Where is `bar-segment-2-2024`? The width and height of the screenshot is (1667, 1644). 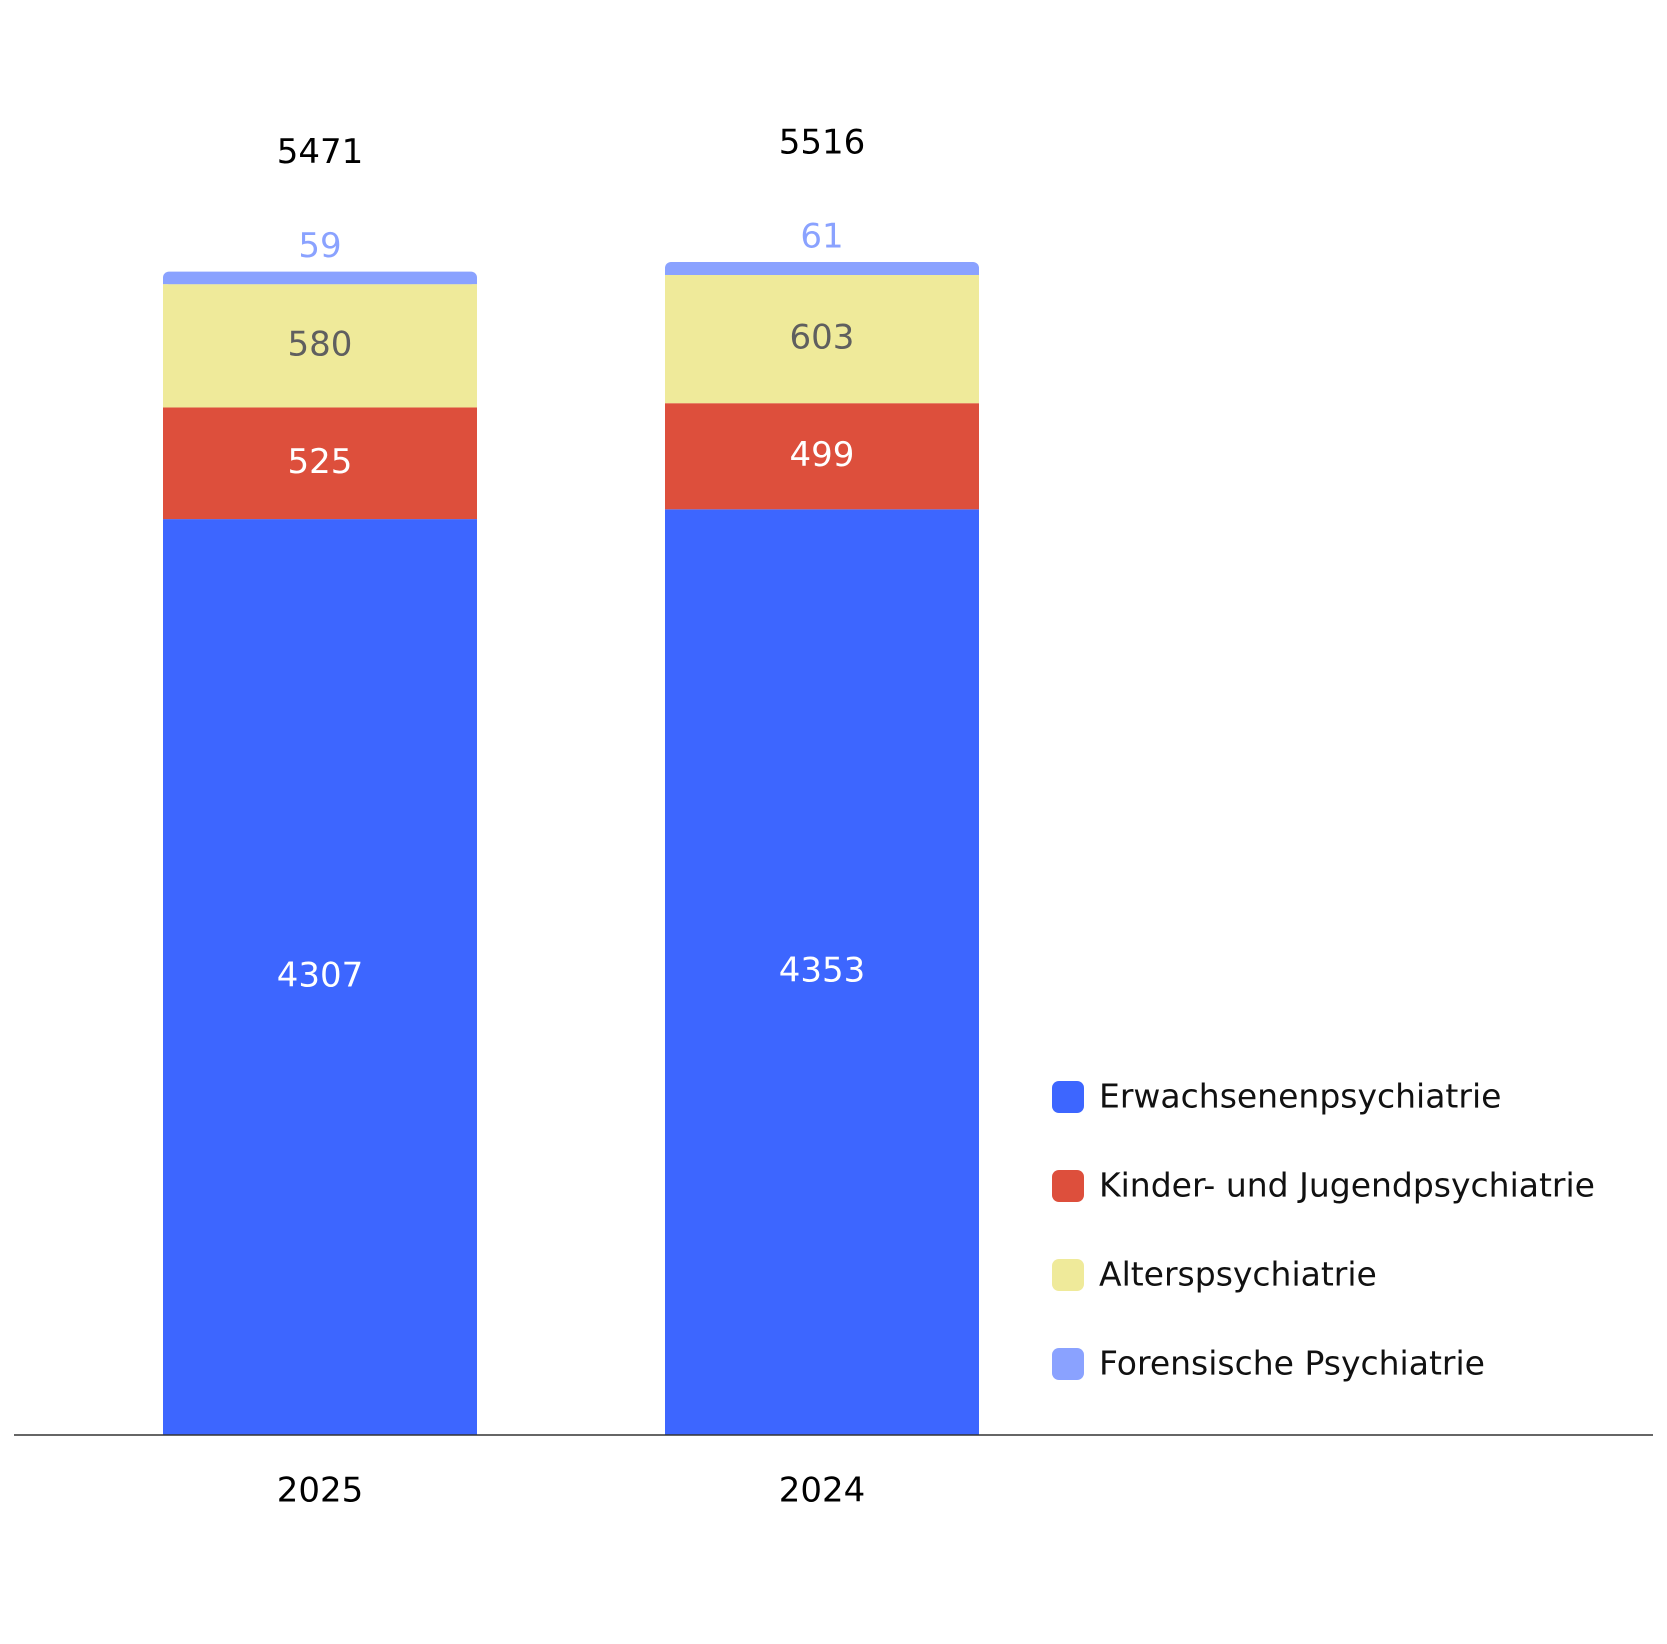
bar-segment-2-2024 is located at coordinates (822, 456).